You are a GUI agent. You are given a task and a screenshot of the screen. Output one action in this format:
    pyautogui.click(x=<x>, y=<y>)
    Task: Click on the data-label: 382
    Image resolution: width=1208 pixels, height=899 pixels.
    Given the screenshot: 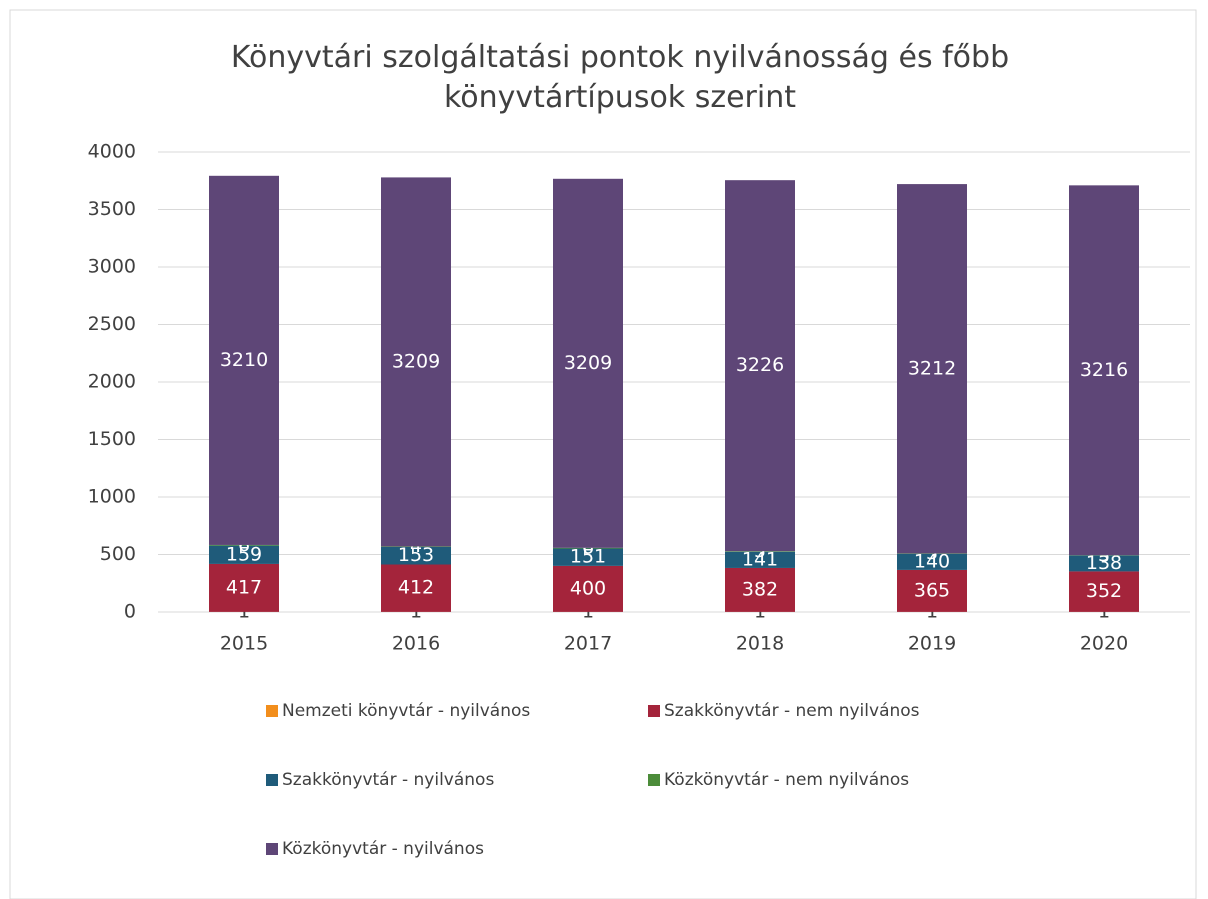 What is the action you would take?
    pyautogui.click(x=760, y=589)
    